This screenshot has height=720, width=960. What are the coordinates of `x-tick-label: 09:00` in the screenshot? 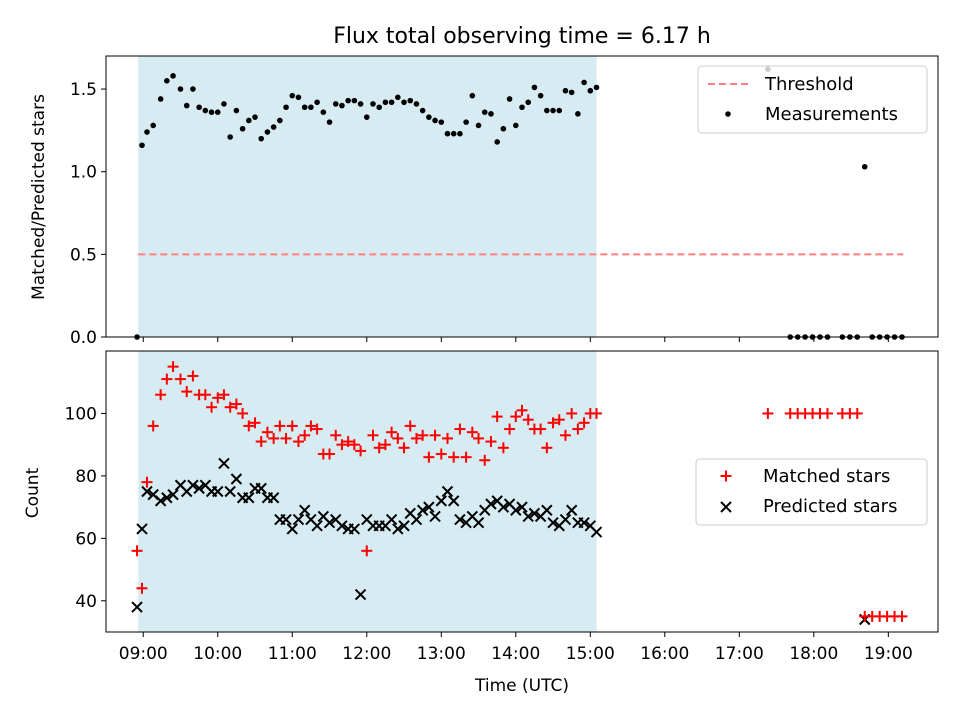 It's located at (143, 654).